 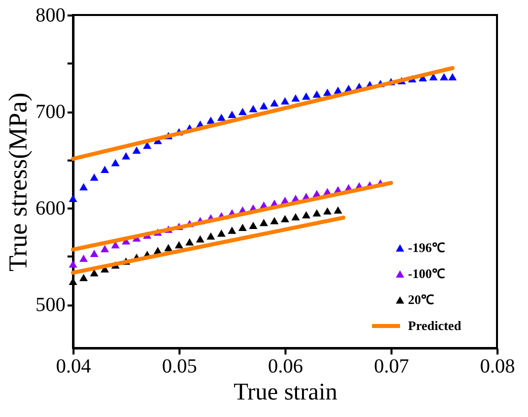 I want to click on y-tick-label: 600, so click(x=51, y=209).